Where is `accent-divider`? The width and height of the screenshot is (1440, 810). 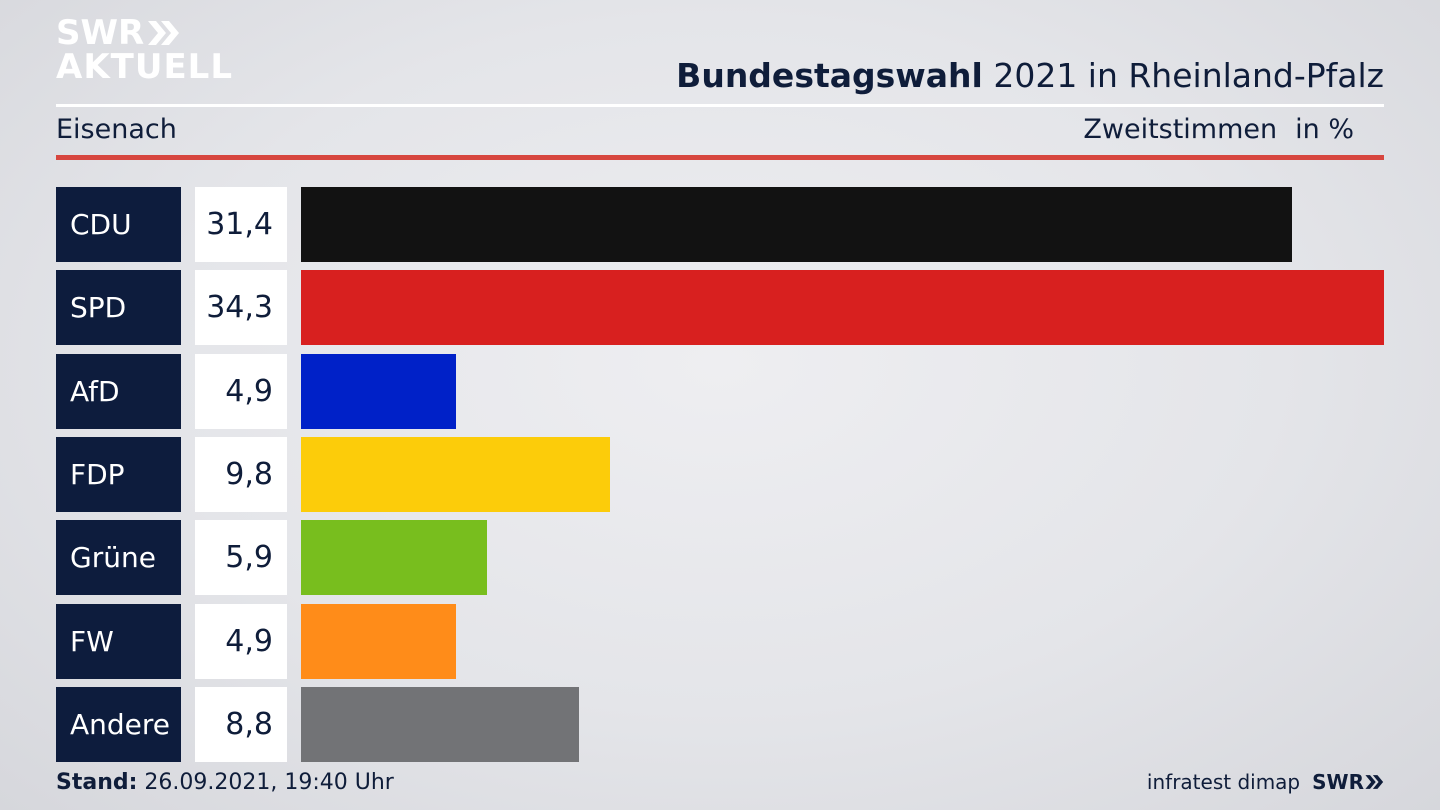
accent-divider is located at coordinates (720, 157).